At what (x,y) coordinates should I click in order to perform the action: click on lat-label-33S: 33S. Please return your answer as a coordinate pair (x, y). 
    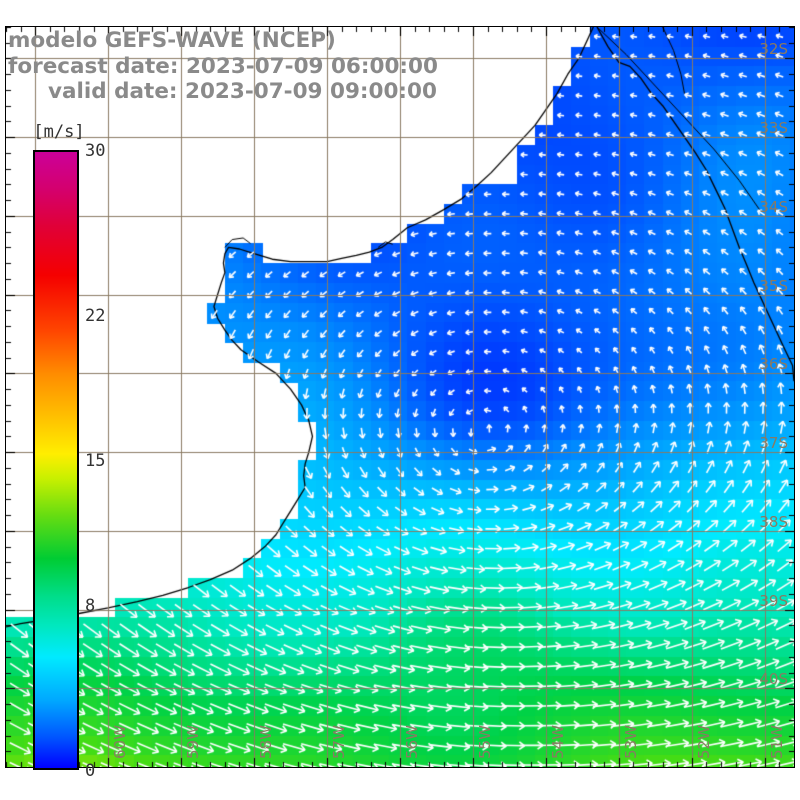
    Looking at the image, I should click on (773, 128).